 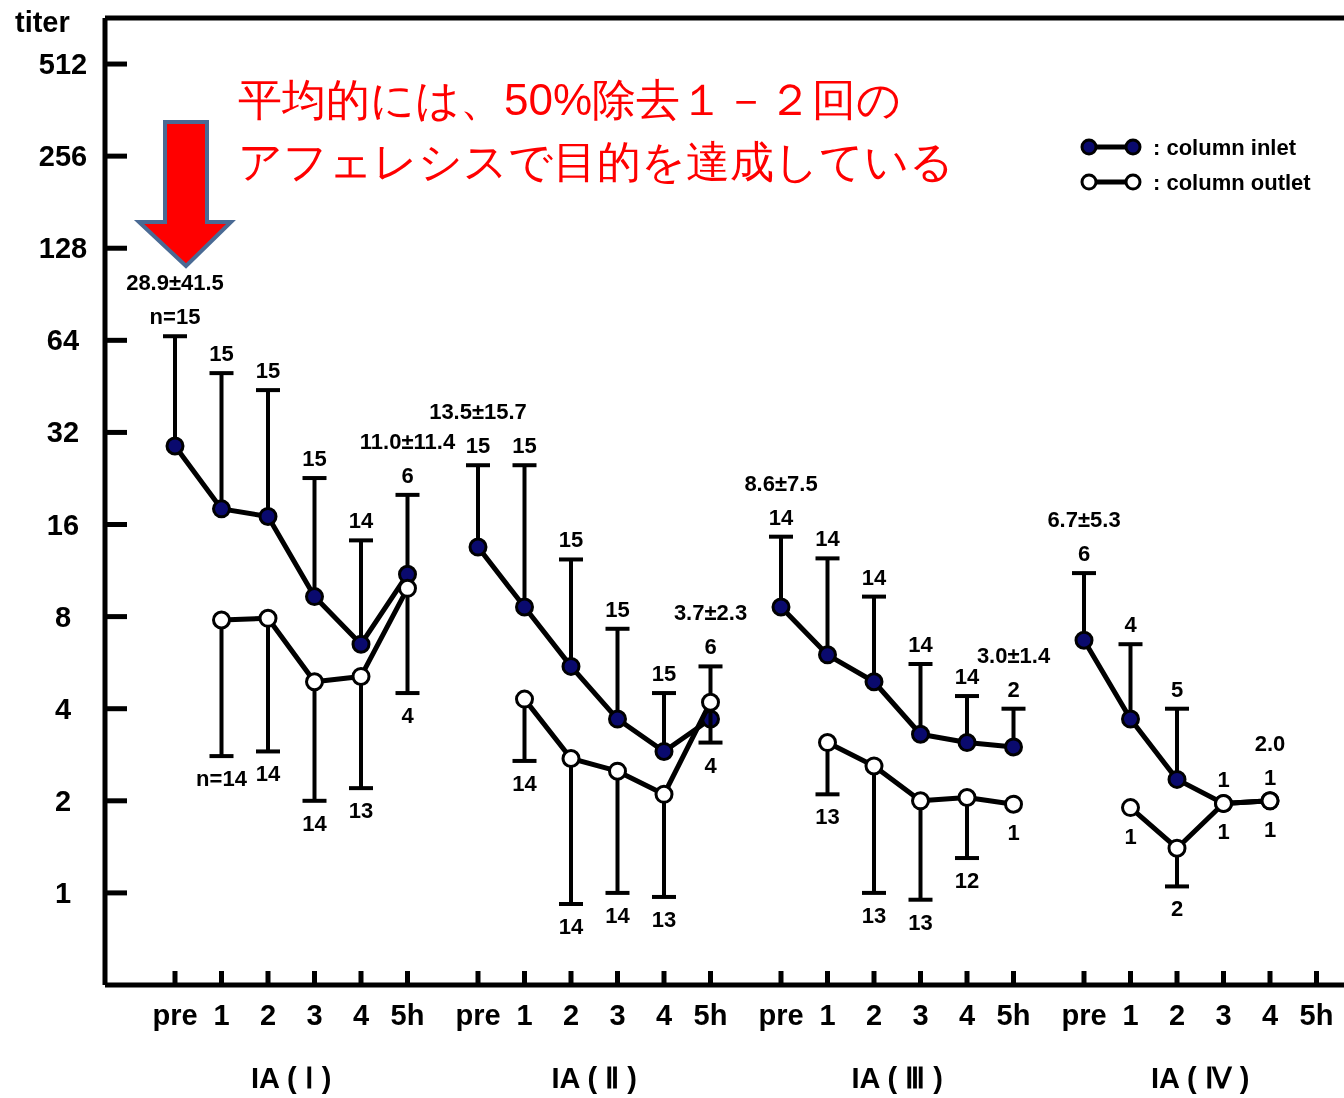 What do you see at coordinates (594, 1078) in the screenshot?
I see `x-axis-title: IA ( Ⅱ )` at bounding box center [594, 1078].